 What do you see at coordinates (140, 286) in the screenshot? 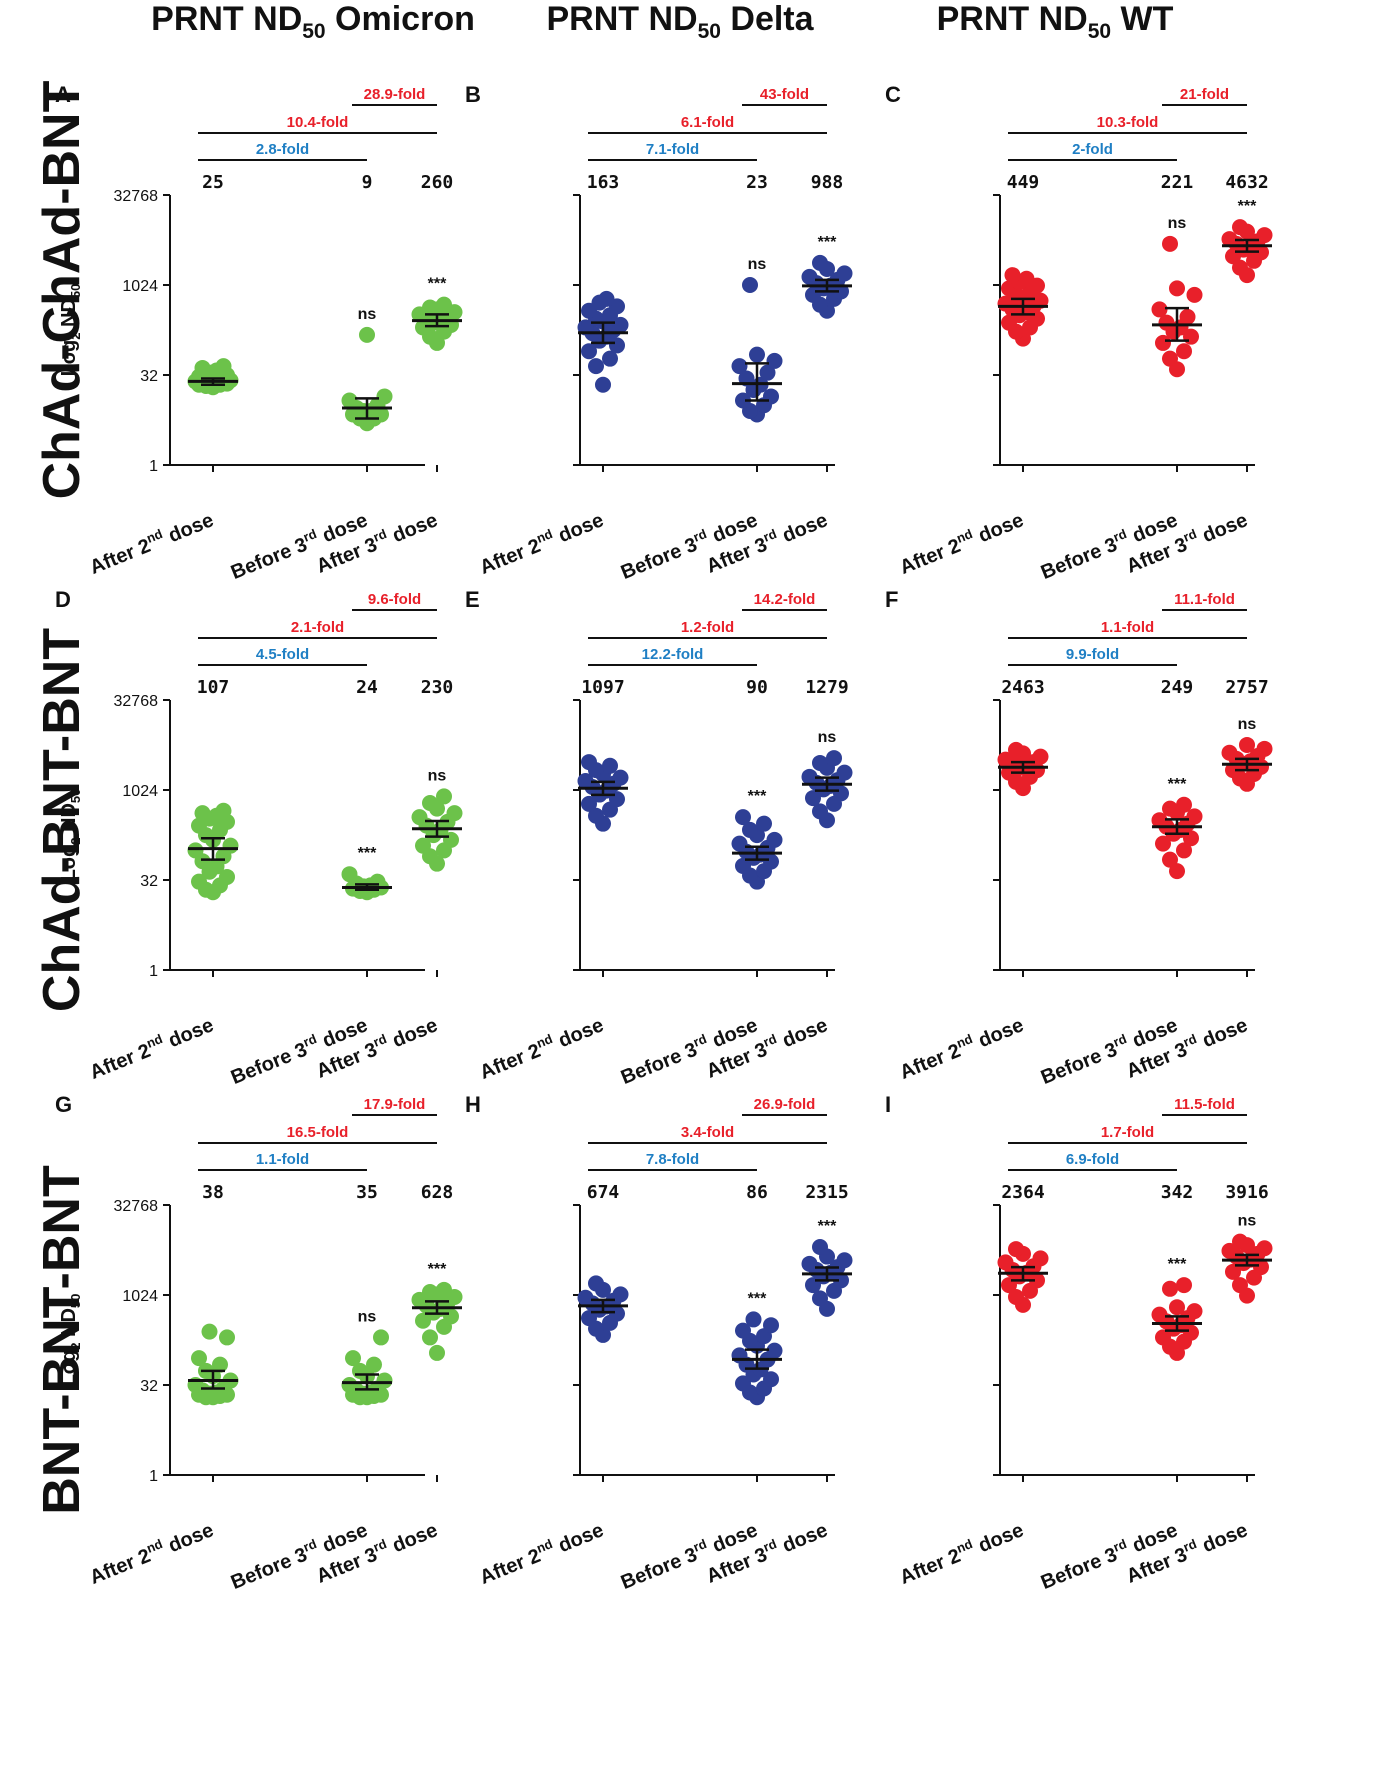
I see `y-tick-label-A-2: 1024` at bounding box center [140, 286].